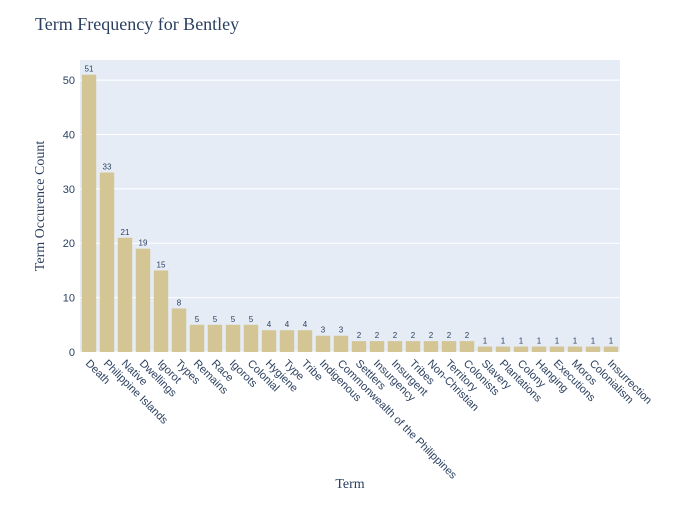  What do you see at coordinates (143, 243) in the screenshot?
I see `data-label: 19` at bounding box center [143, 243].